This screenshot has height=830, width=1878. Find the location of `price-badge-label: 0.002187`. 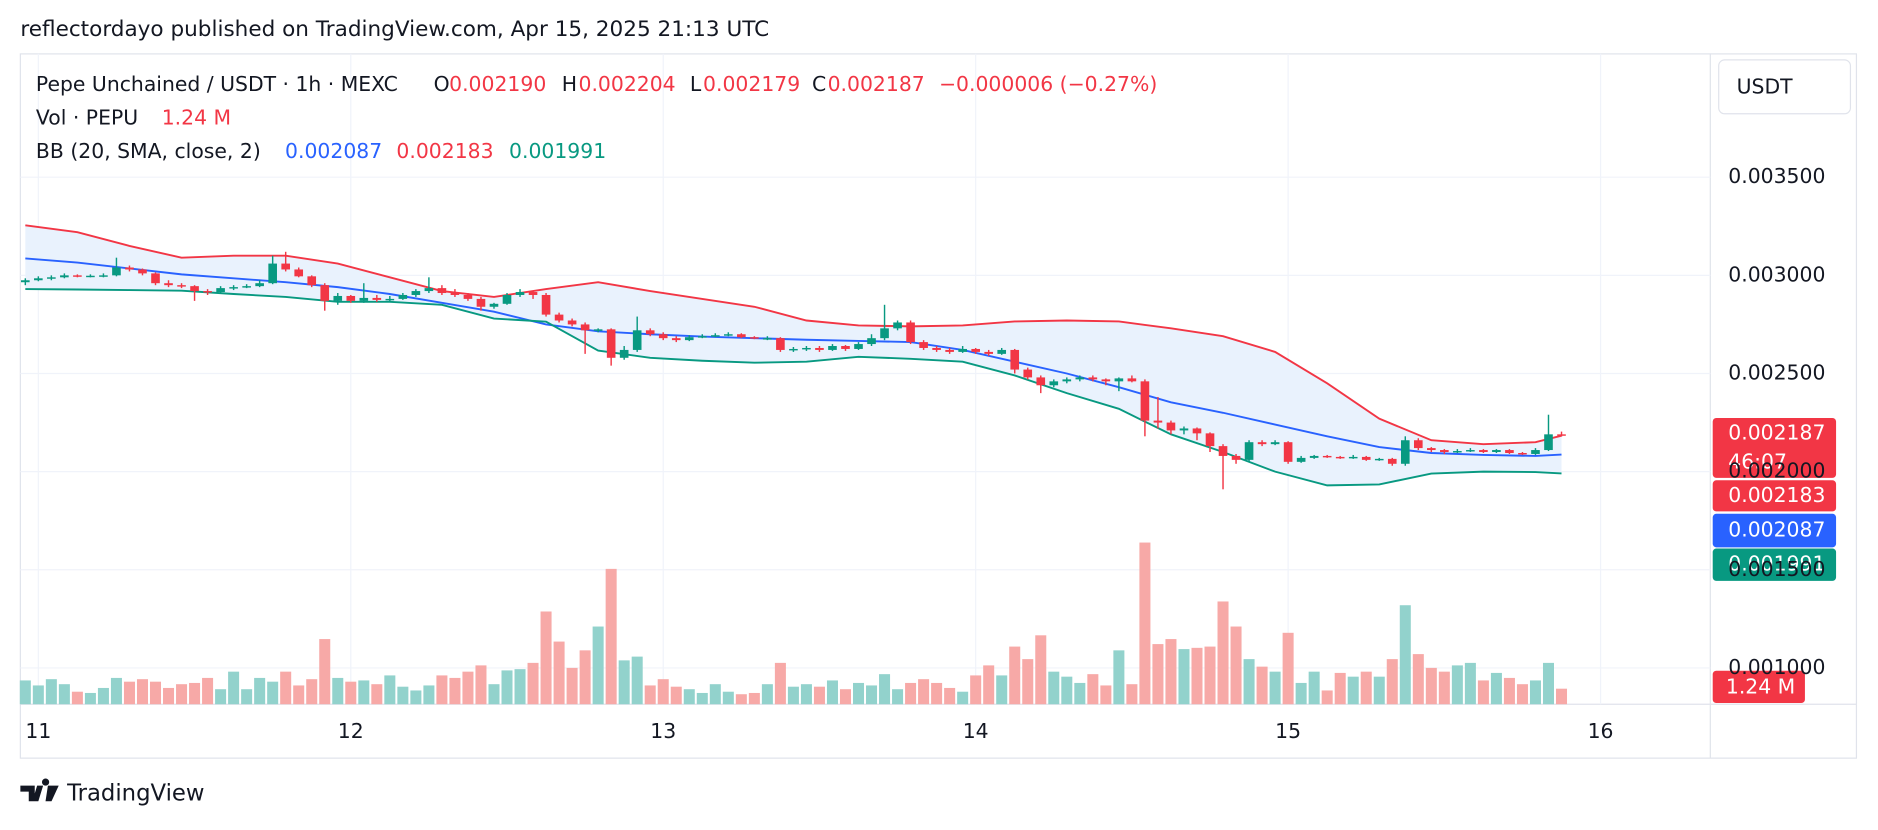

price-badge-label: 0.002187 is located at coordinates (1776, 433).